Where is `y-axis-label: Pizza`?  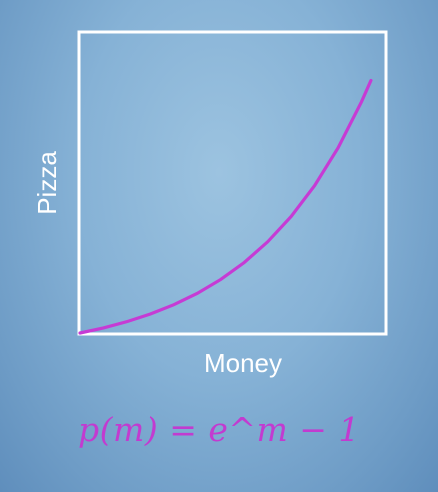 y-axis-label: Pizza is located at coordinates (47, 183).